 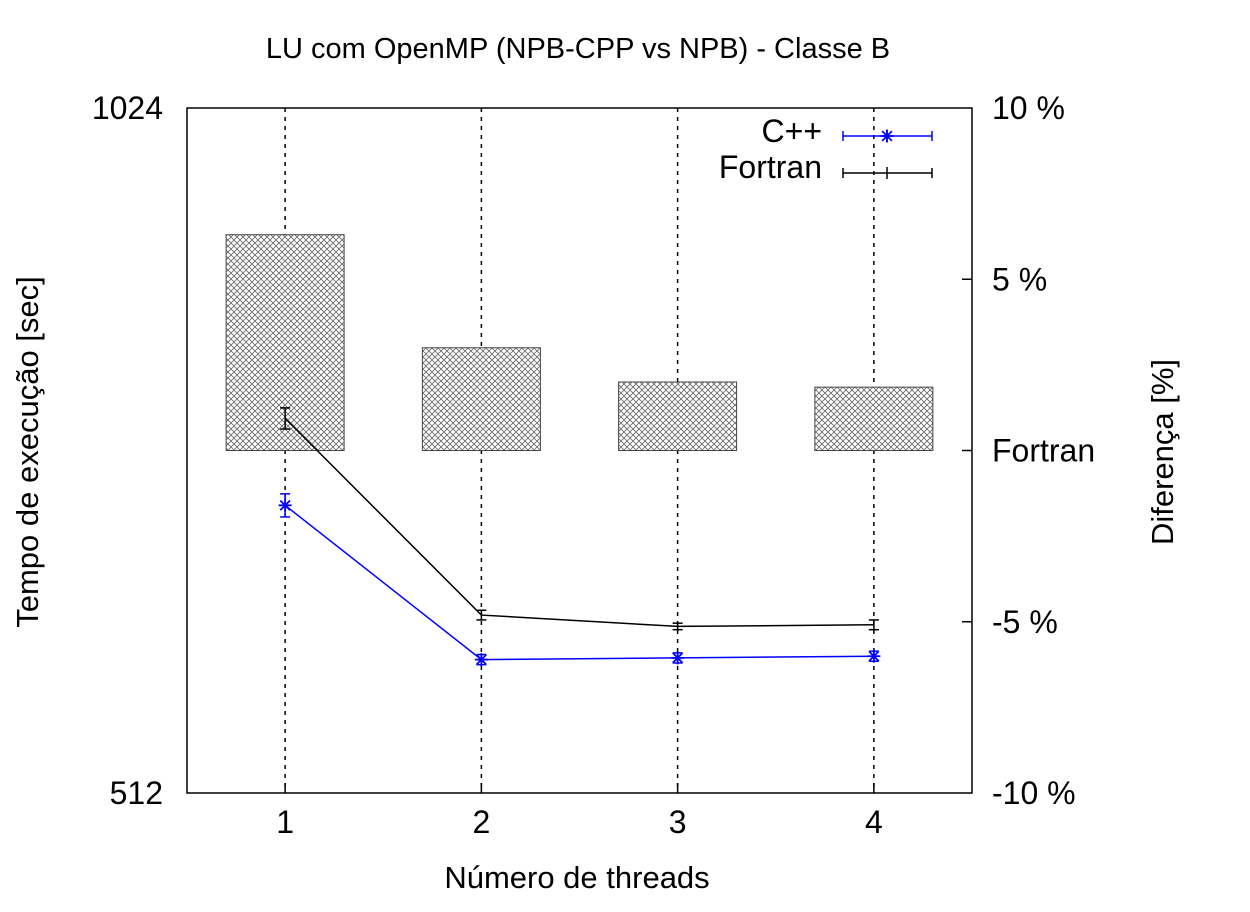 I want to click on y-axis-label: Tempo de execução [sec], so click(x=27, y=452).